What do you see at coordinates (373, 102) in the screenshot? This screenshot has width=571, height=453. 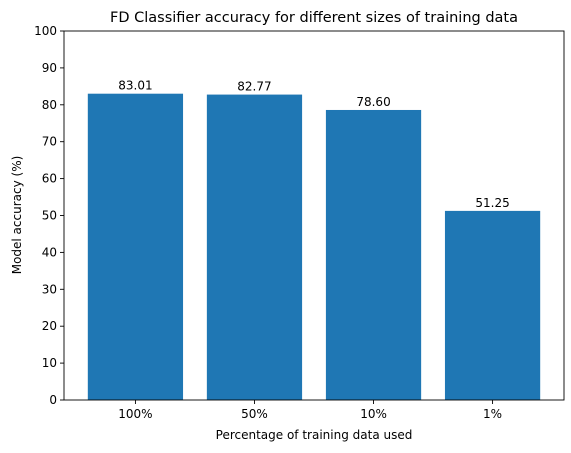 I see `bar-value-label-2: 78.60` at bounding box center [373, 102].